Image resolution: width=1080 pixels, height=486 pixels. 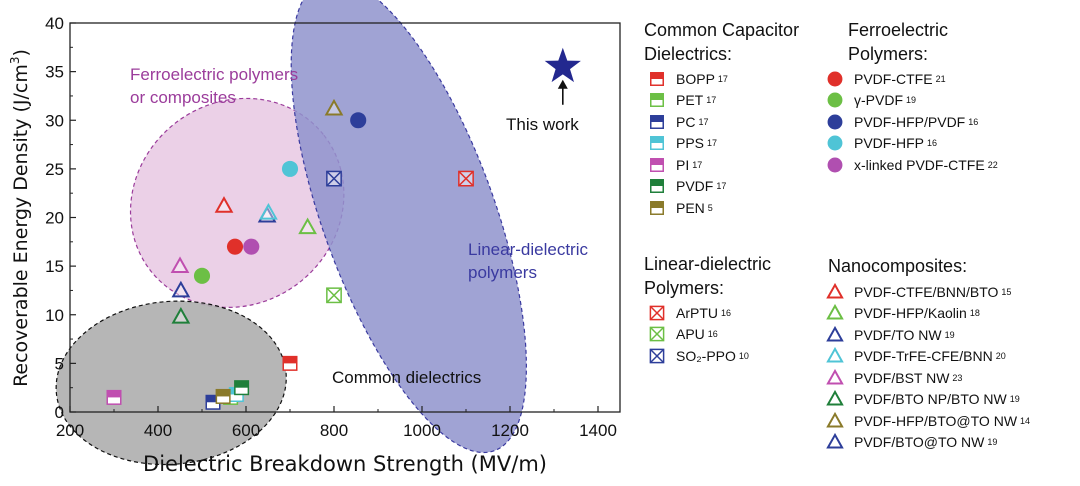 What do you see at coordinates (54, 266) in the screenshot?
I see `y-tick-label-15: 15` at bounding box center [54, 266].